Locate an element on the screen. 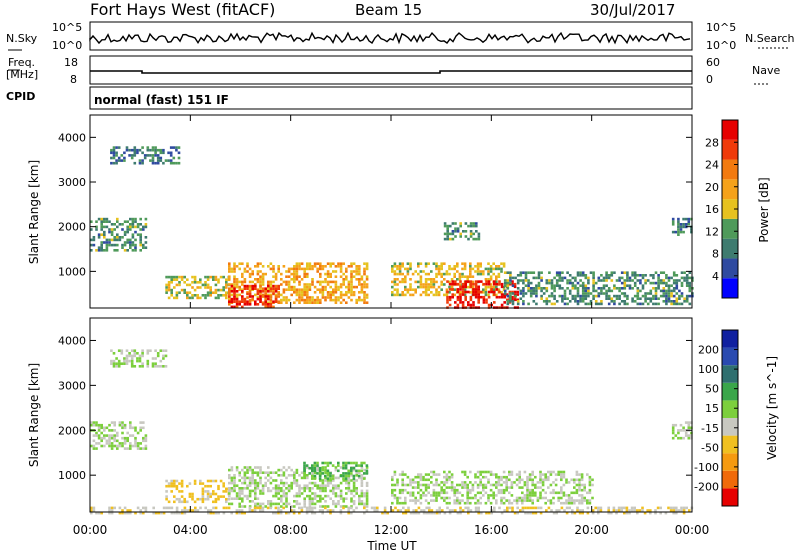  velocity-y-tick-label: 4000 is located at coordinates (72, 340).